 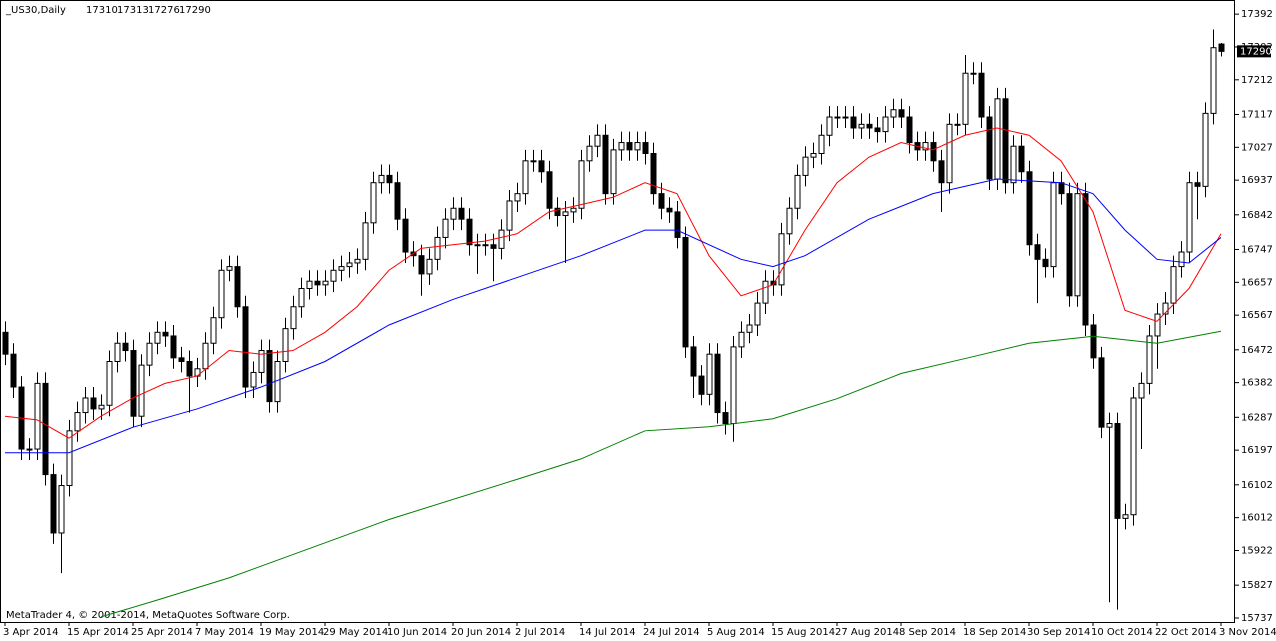 What do you see at coordinates (98, 632) in the screenshot?
I see `x-tick-label: 15 Apr 2014` at bounding box center [98, 632].